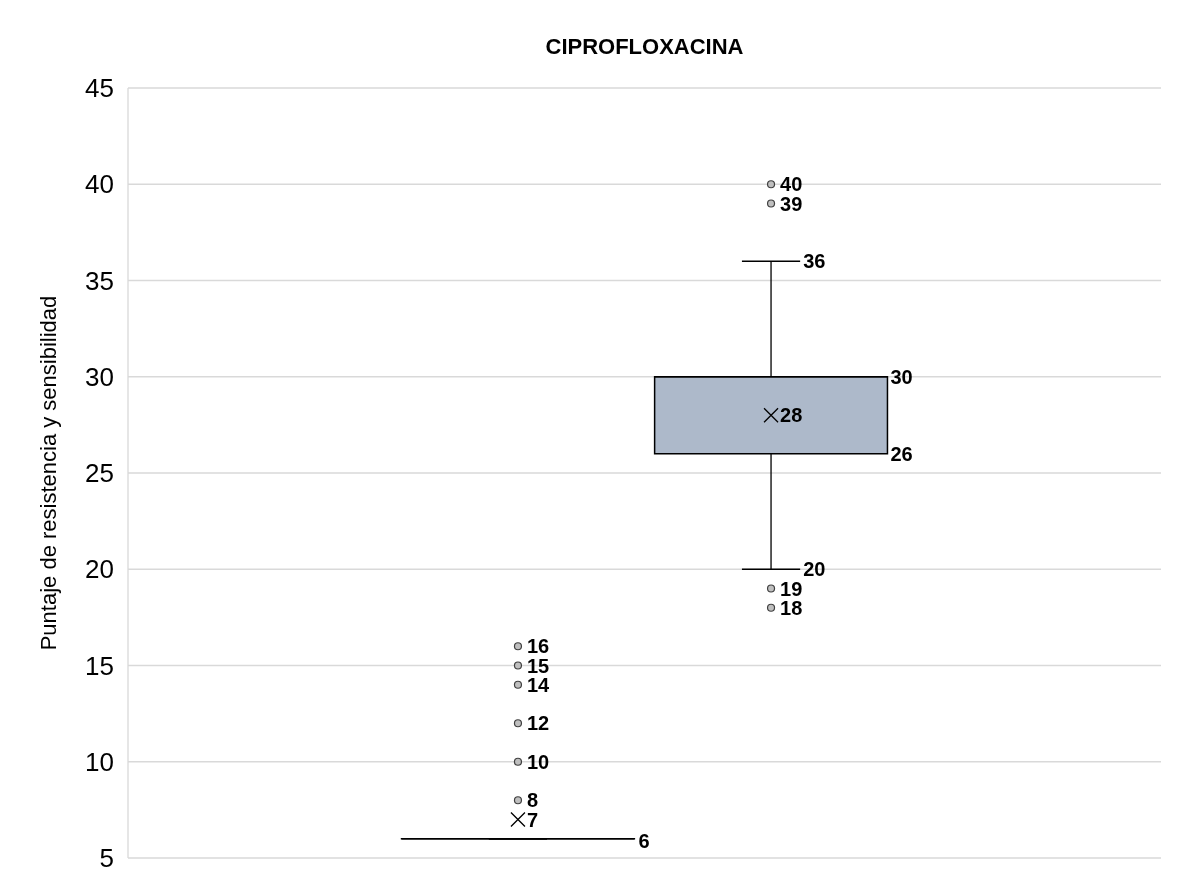 Image resolution: width=1181 pixels, height=879 pixels. I want to click on y-tick-label: 10, so click(99, 761).